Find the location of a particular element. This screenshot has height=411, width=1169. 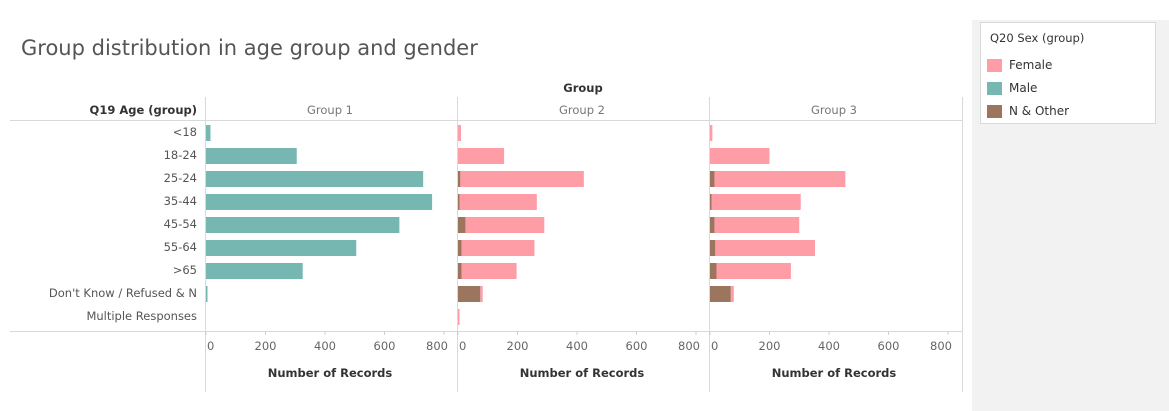

x-axis-title-group-1: Number of Records is located at coordinates (330, 373).